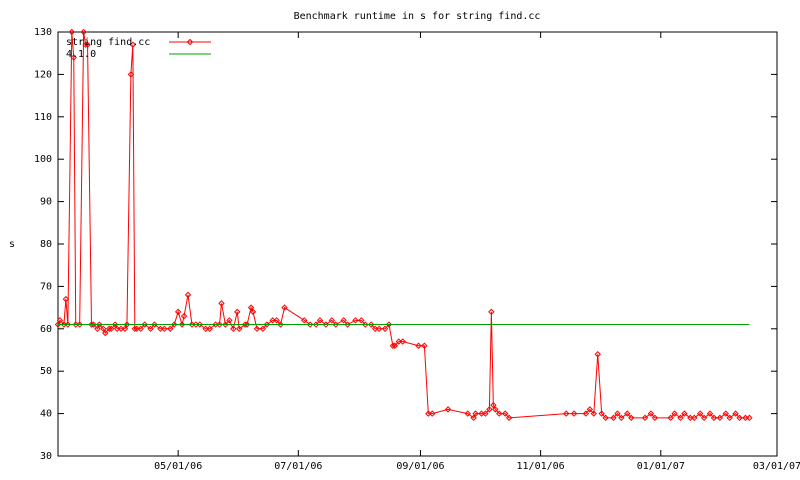 This screenshot has width=800, height=480. What do you see at coordinates (46, 456) in the screenshot?
I see `y-tick-label: 30` at bounding box center [46, 456].